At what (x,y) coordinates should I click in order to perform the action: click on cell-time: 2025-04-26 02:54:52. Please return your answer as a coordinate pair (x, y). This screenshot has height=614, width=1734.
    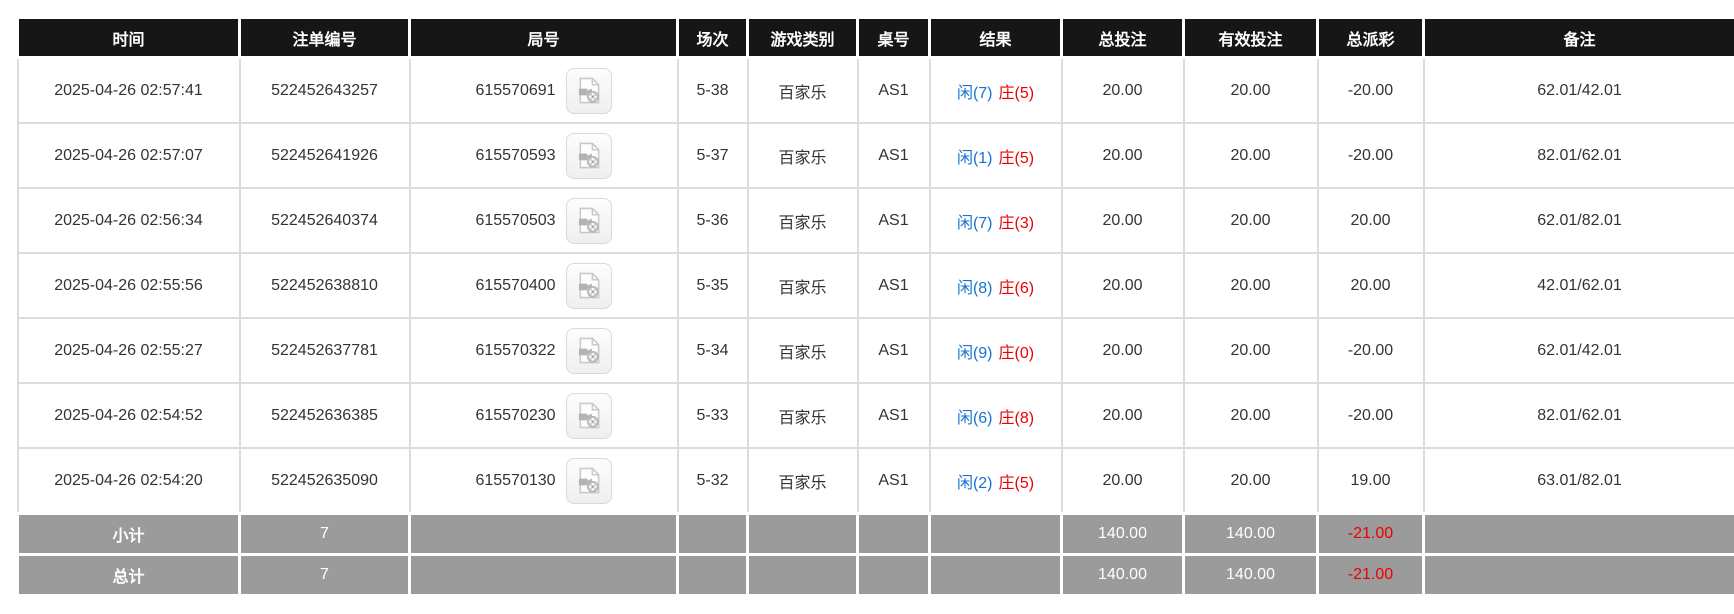
    Looking at the image, I should click on (128, 415).